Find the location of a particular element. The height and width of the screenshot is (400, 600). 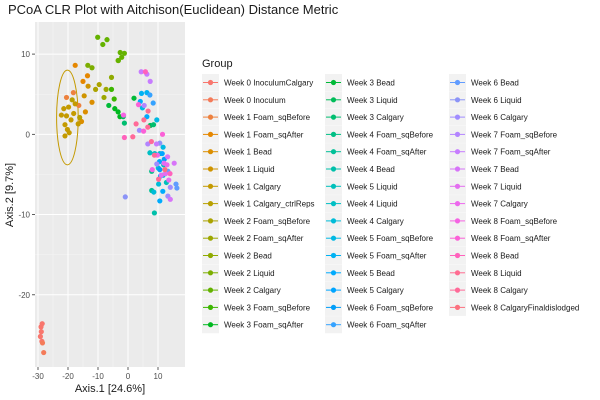

legend-label: Week 1 Calgary_ctrlReps is located at coordinates (269, 204).